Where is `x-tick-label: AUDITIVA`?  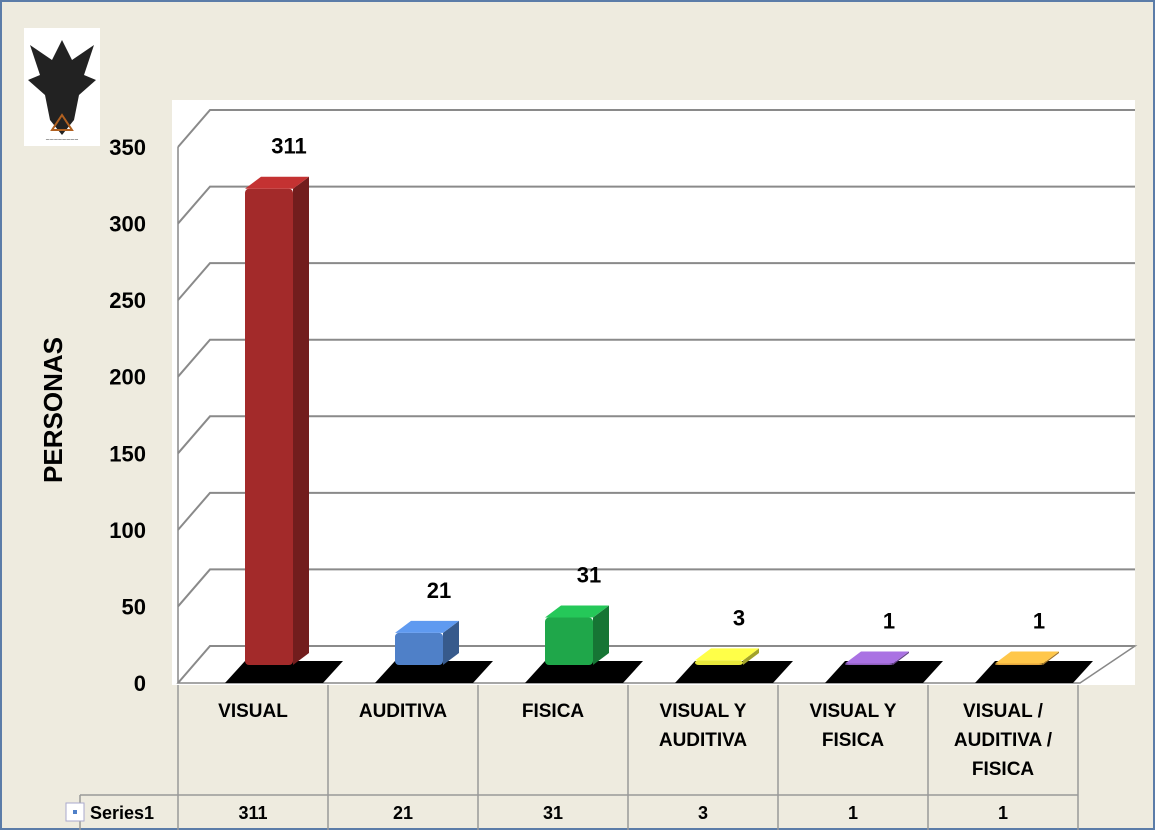 x-tick-label: AUDITIVA is located at coordinates (403, 711).